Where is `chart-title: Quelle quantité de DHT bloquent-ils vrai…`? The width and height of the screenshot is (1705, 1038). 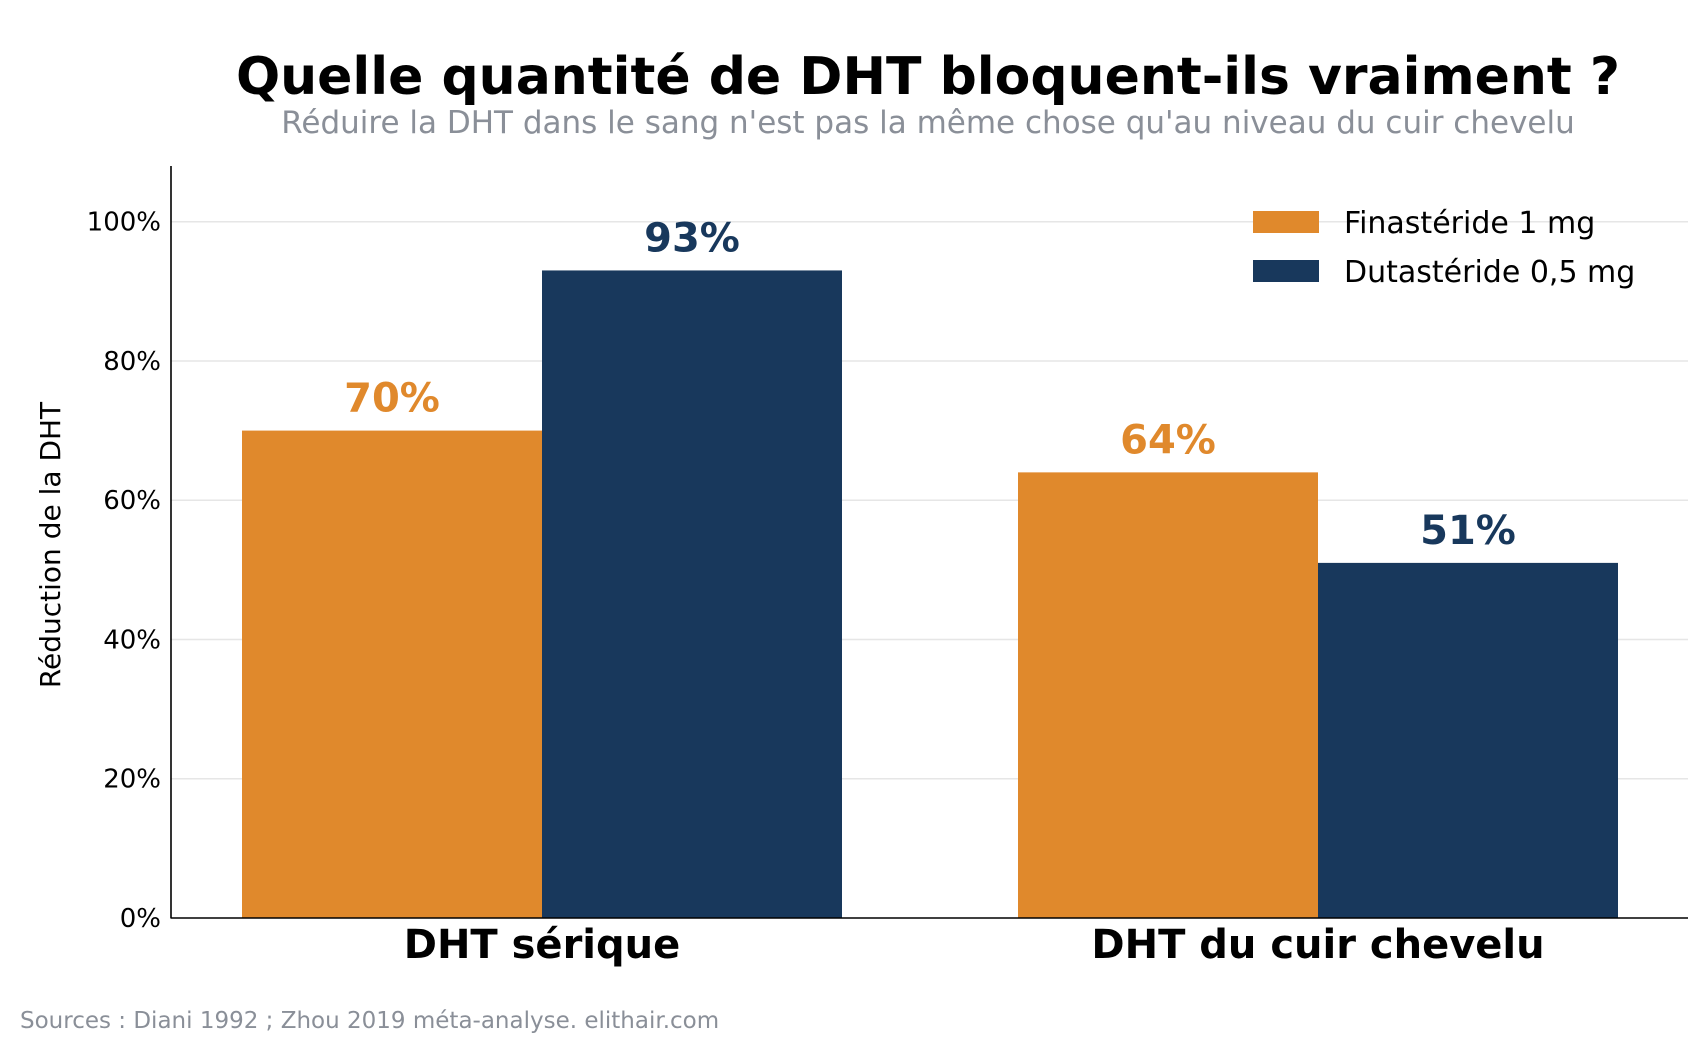 chart-title: Quelle quantité de DHT bloquent-ils vrai… is located at coordinates (928, 77).